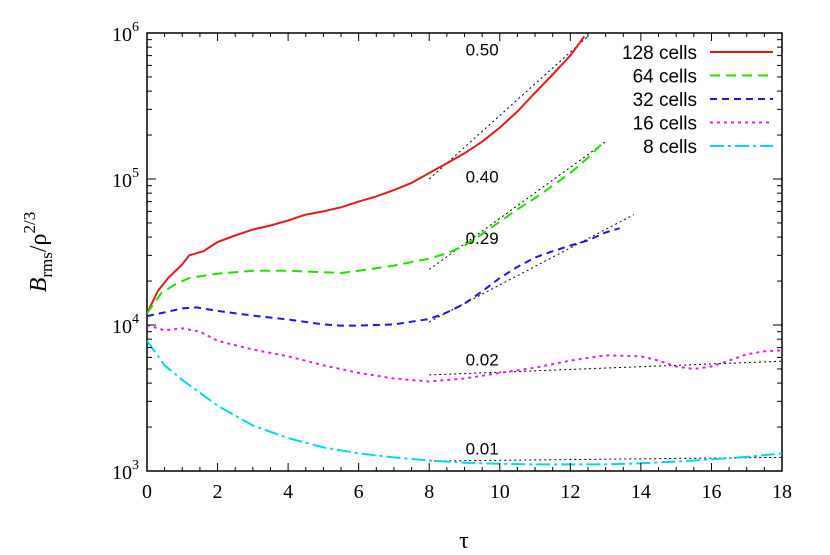 The width and height of the screenshot is (830, 555). Describe the element at coordinates (46, 265) in the screenshot. I see `y-label-sub: rms` at that location.